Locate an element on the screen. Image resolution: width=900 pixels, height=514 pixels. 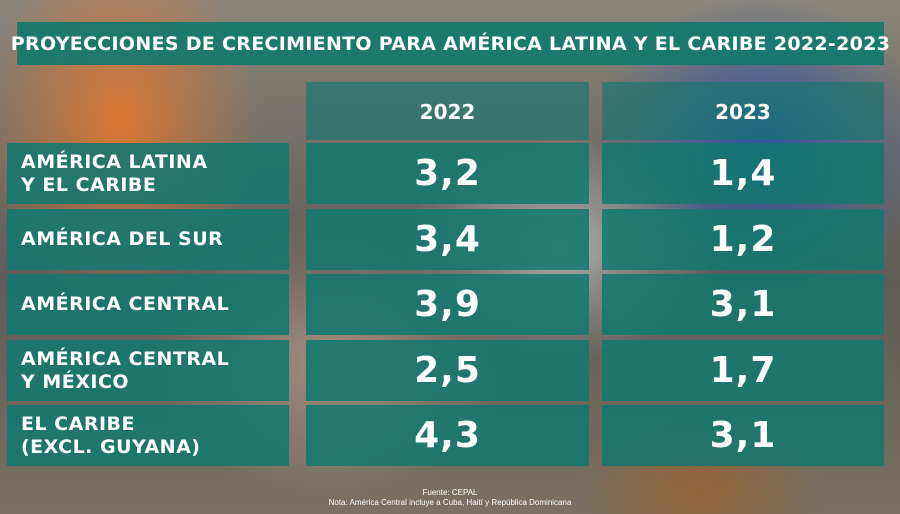
col-header-band-2022 is located at coordinates (447, 111).